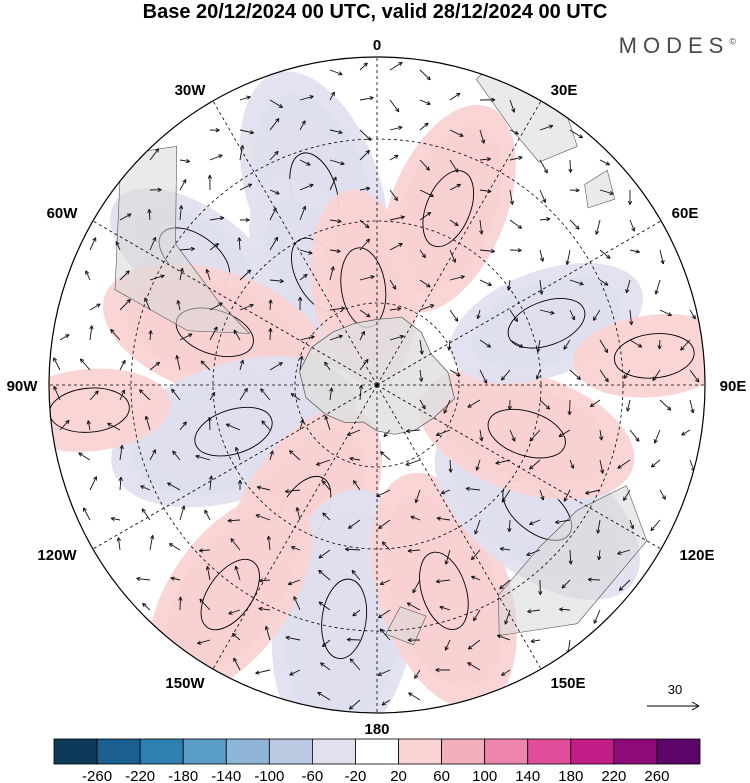  What do you see at coordinates (567, 683) in the screenshot?
I see `longitude-label: 150E` at bounding box center [567, 683].